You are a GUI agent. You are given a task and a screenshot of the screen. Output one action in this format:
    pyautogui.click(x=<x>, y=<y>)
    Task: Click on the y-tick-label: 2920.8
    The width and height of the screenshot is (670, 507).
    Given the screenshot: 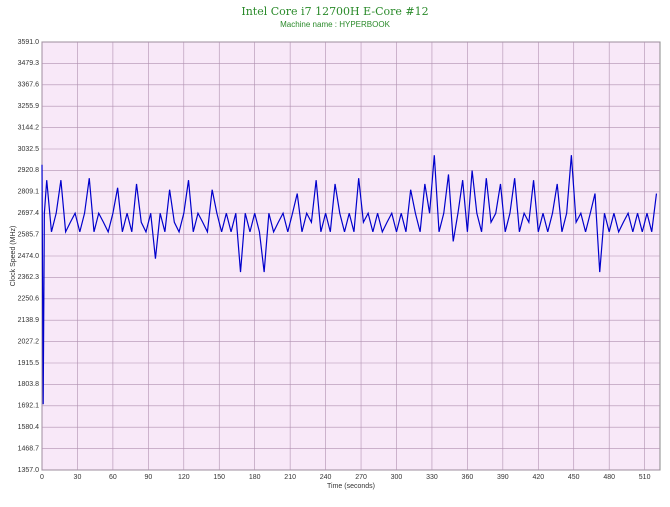 What is the action you would take?
    pyautogui.click(x=29, y=170)
    